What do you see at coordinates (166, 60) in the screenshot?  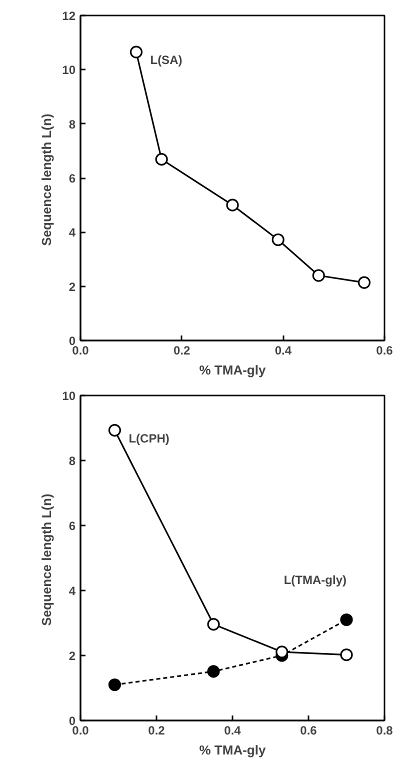 I see `series-label: L(SA)` at bounding box center [166, 60].